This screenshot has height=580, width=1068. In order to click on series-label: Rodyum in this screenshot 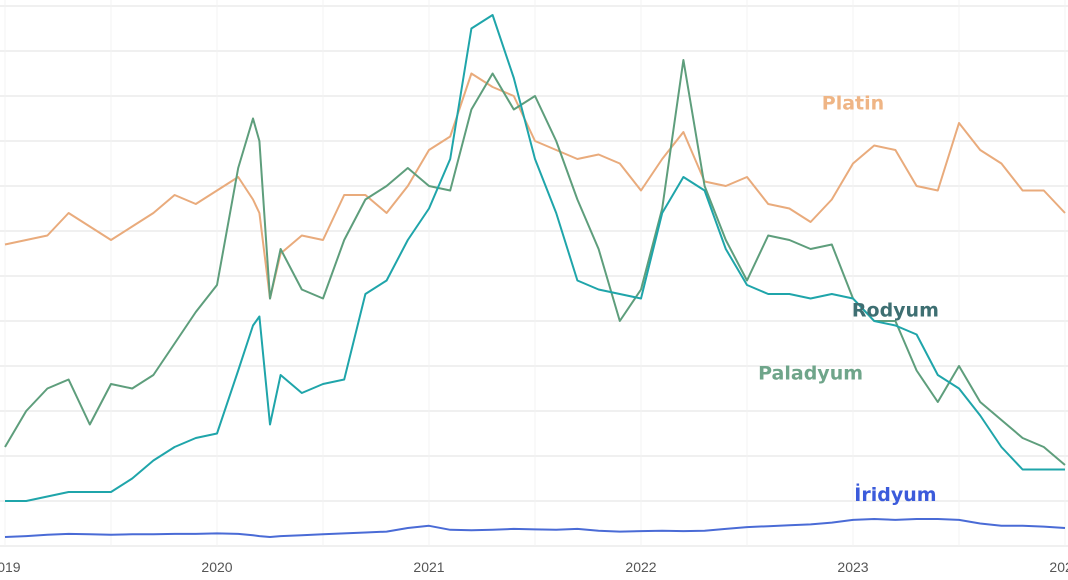, I will do `click(895, 311)`.